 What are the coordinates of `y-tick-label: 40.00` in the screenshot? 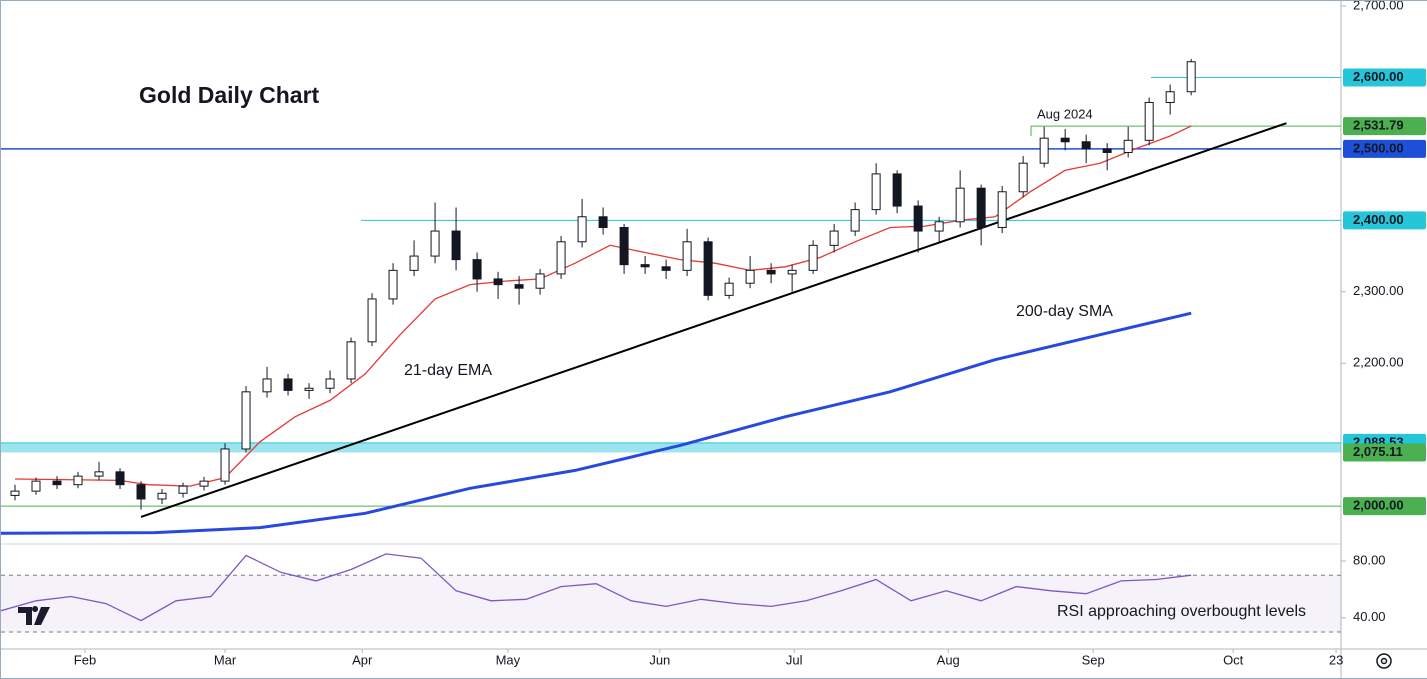 It's located at (1369, 616).